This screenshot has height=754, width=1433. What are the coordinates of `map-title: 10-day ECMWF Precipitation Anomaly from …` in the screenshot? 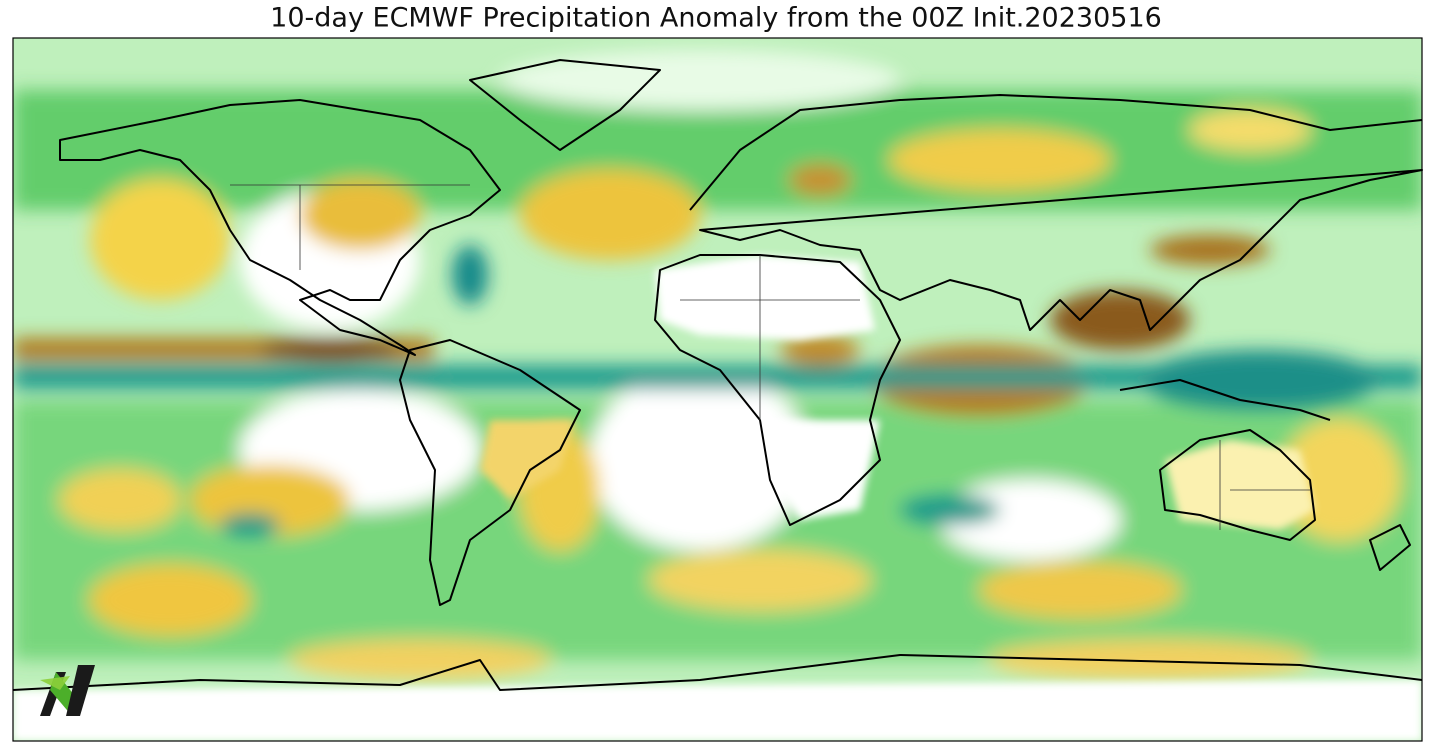 It's located at (716, 18).